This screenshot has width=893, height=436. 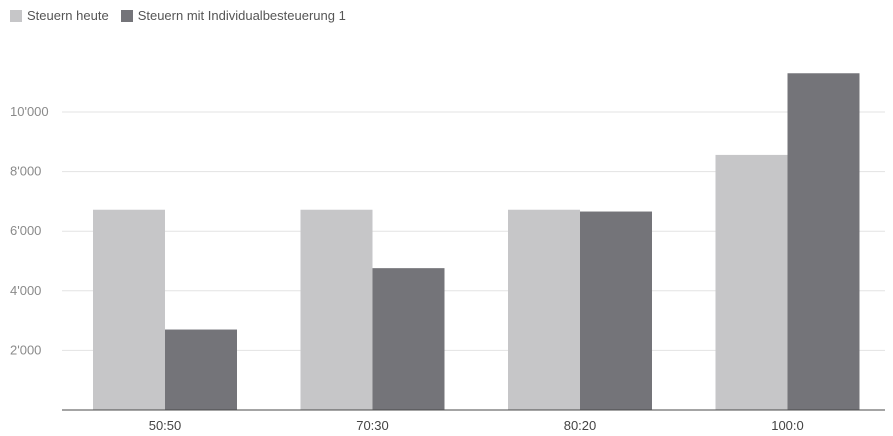 I want to click on legend-label-steuern-heute: Steuern heute, so click(x=68, y=15).